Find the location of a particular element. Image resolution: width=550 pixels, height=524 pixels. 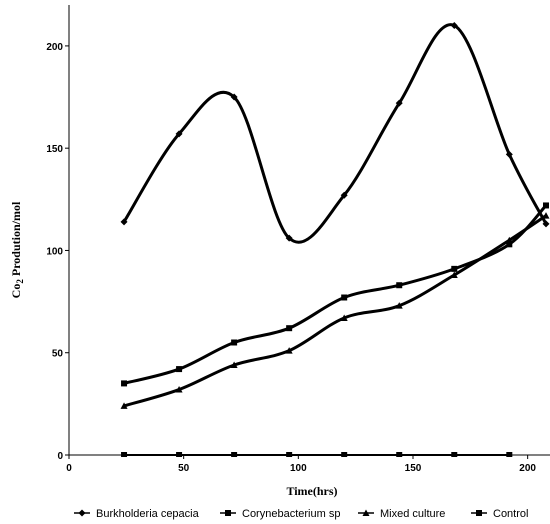

legend-item: Burkholderia cepacia is located at coordinates (137, 514).